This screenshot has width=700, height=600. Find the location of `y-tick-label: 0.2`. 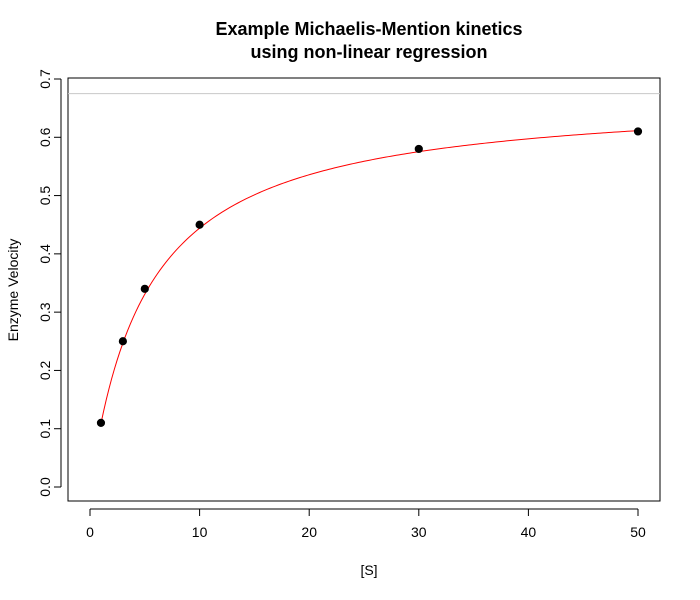

y-tick-label: 0.2 is located at coordinates (45, 370).